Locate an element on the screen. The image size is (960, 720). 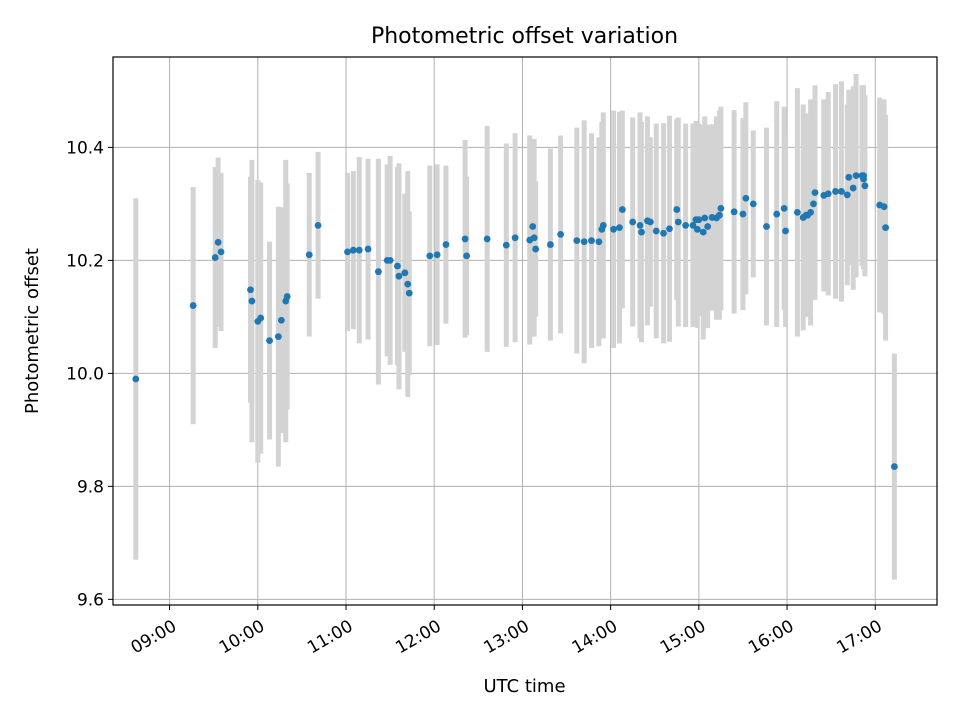
y-tick-label: 10.2 is located at coordinates (85, 261).